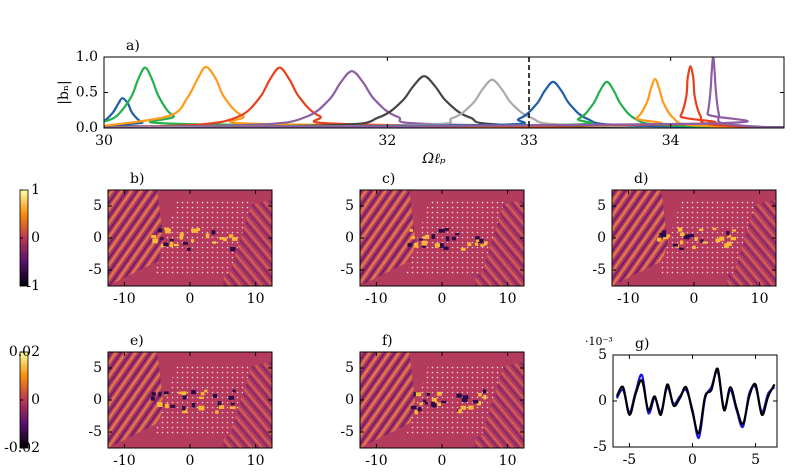 The height and width of the screenshot is (476, 792). Describe the element at coordinates (24, 352) in the screenshot. I see `colorbar-tick-label: 0.02` at that location.